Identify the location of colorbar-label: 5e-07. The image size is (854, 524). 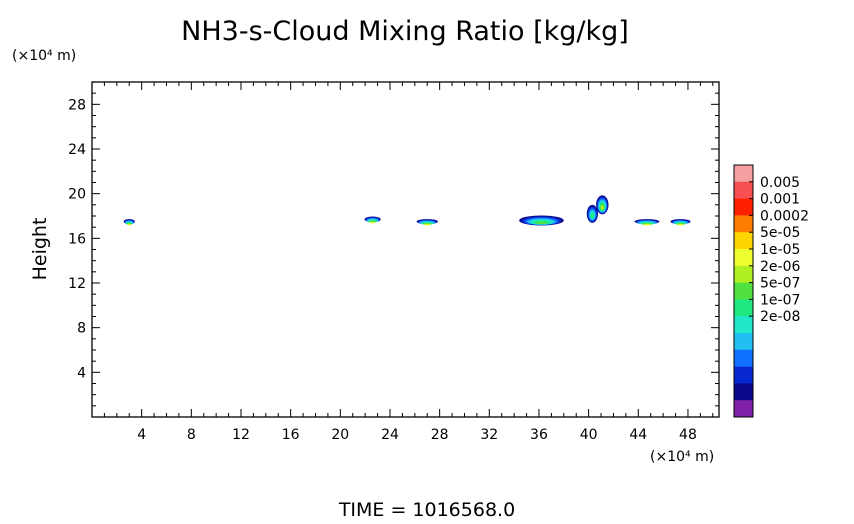
(780, 284).